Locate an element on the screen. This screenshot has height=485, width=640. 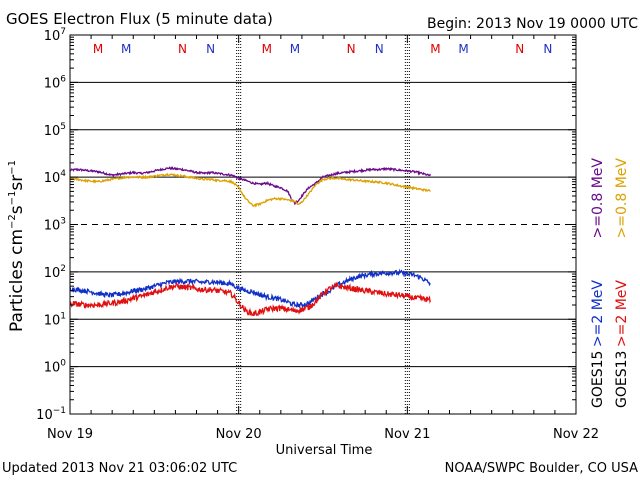
y-tick-exponent: 1 is located at coordinates (63, 316).